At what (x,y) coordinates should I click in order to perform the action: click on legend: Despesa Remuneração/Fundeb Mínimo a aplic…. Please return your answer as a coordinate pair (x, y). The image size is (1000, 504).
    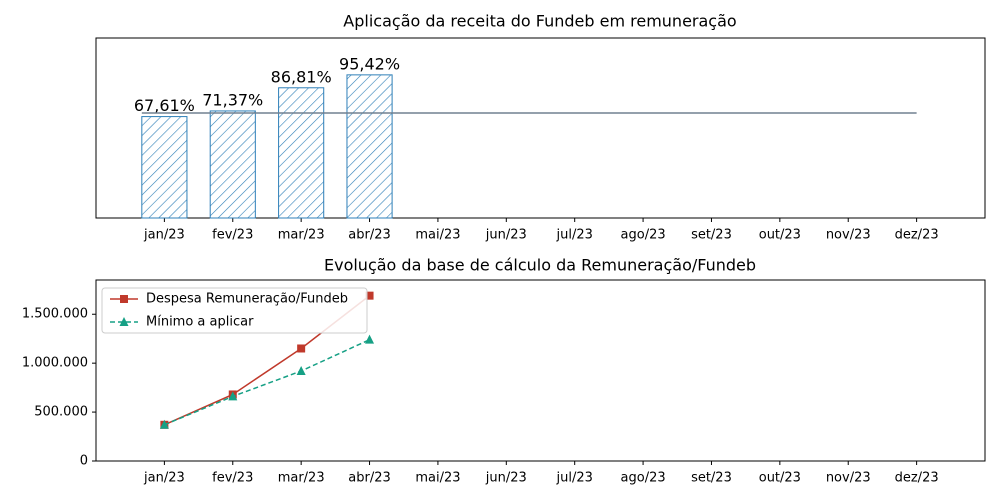
    Looking at the image, I should click on (234, 310).